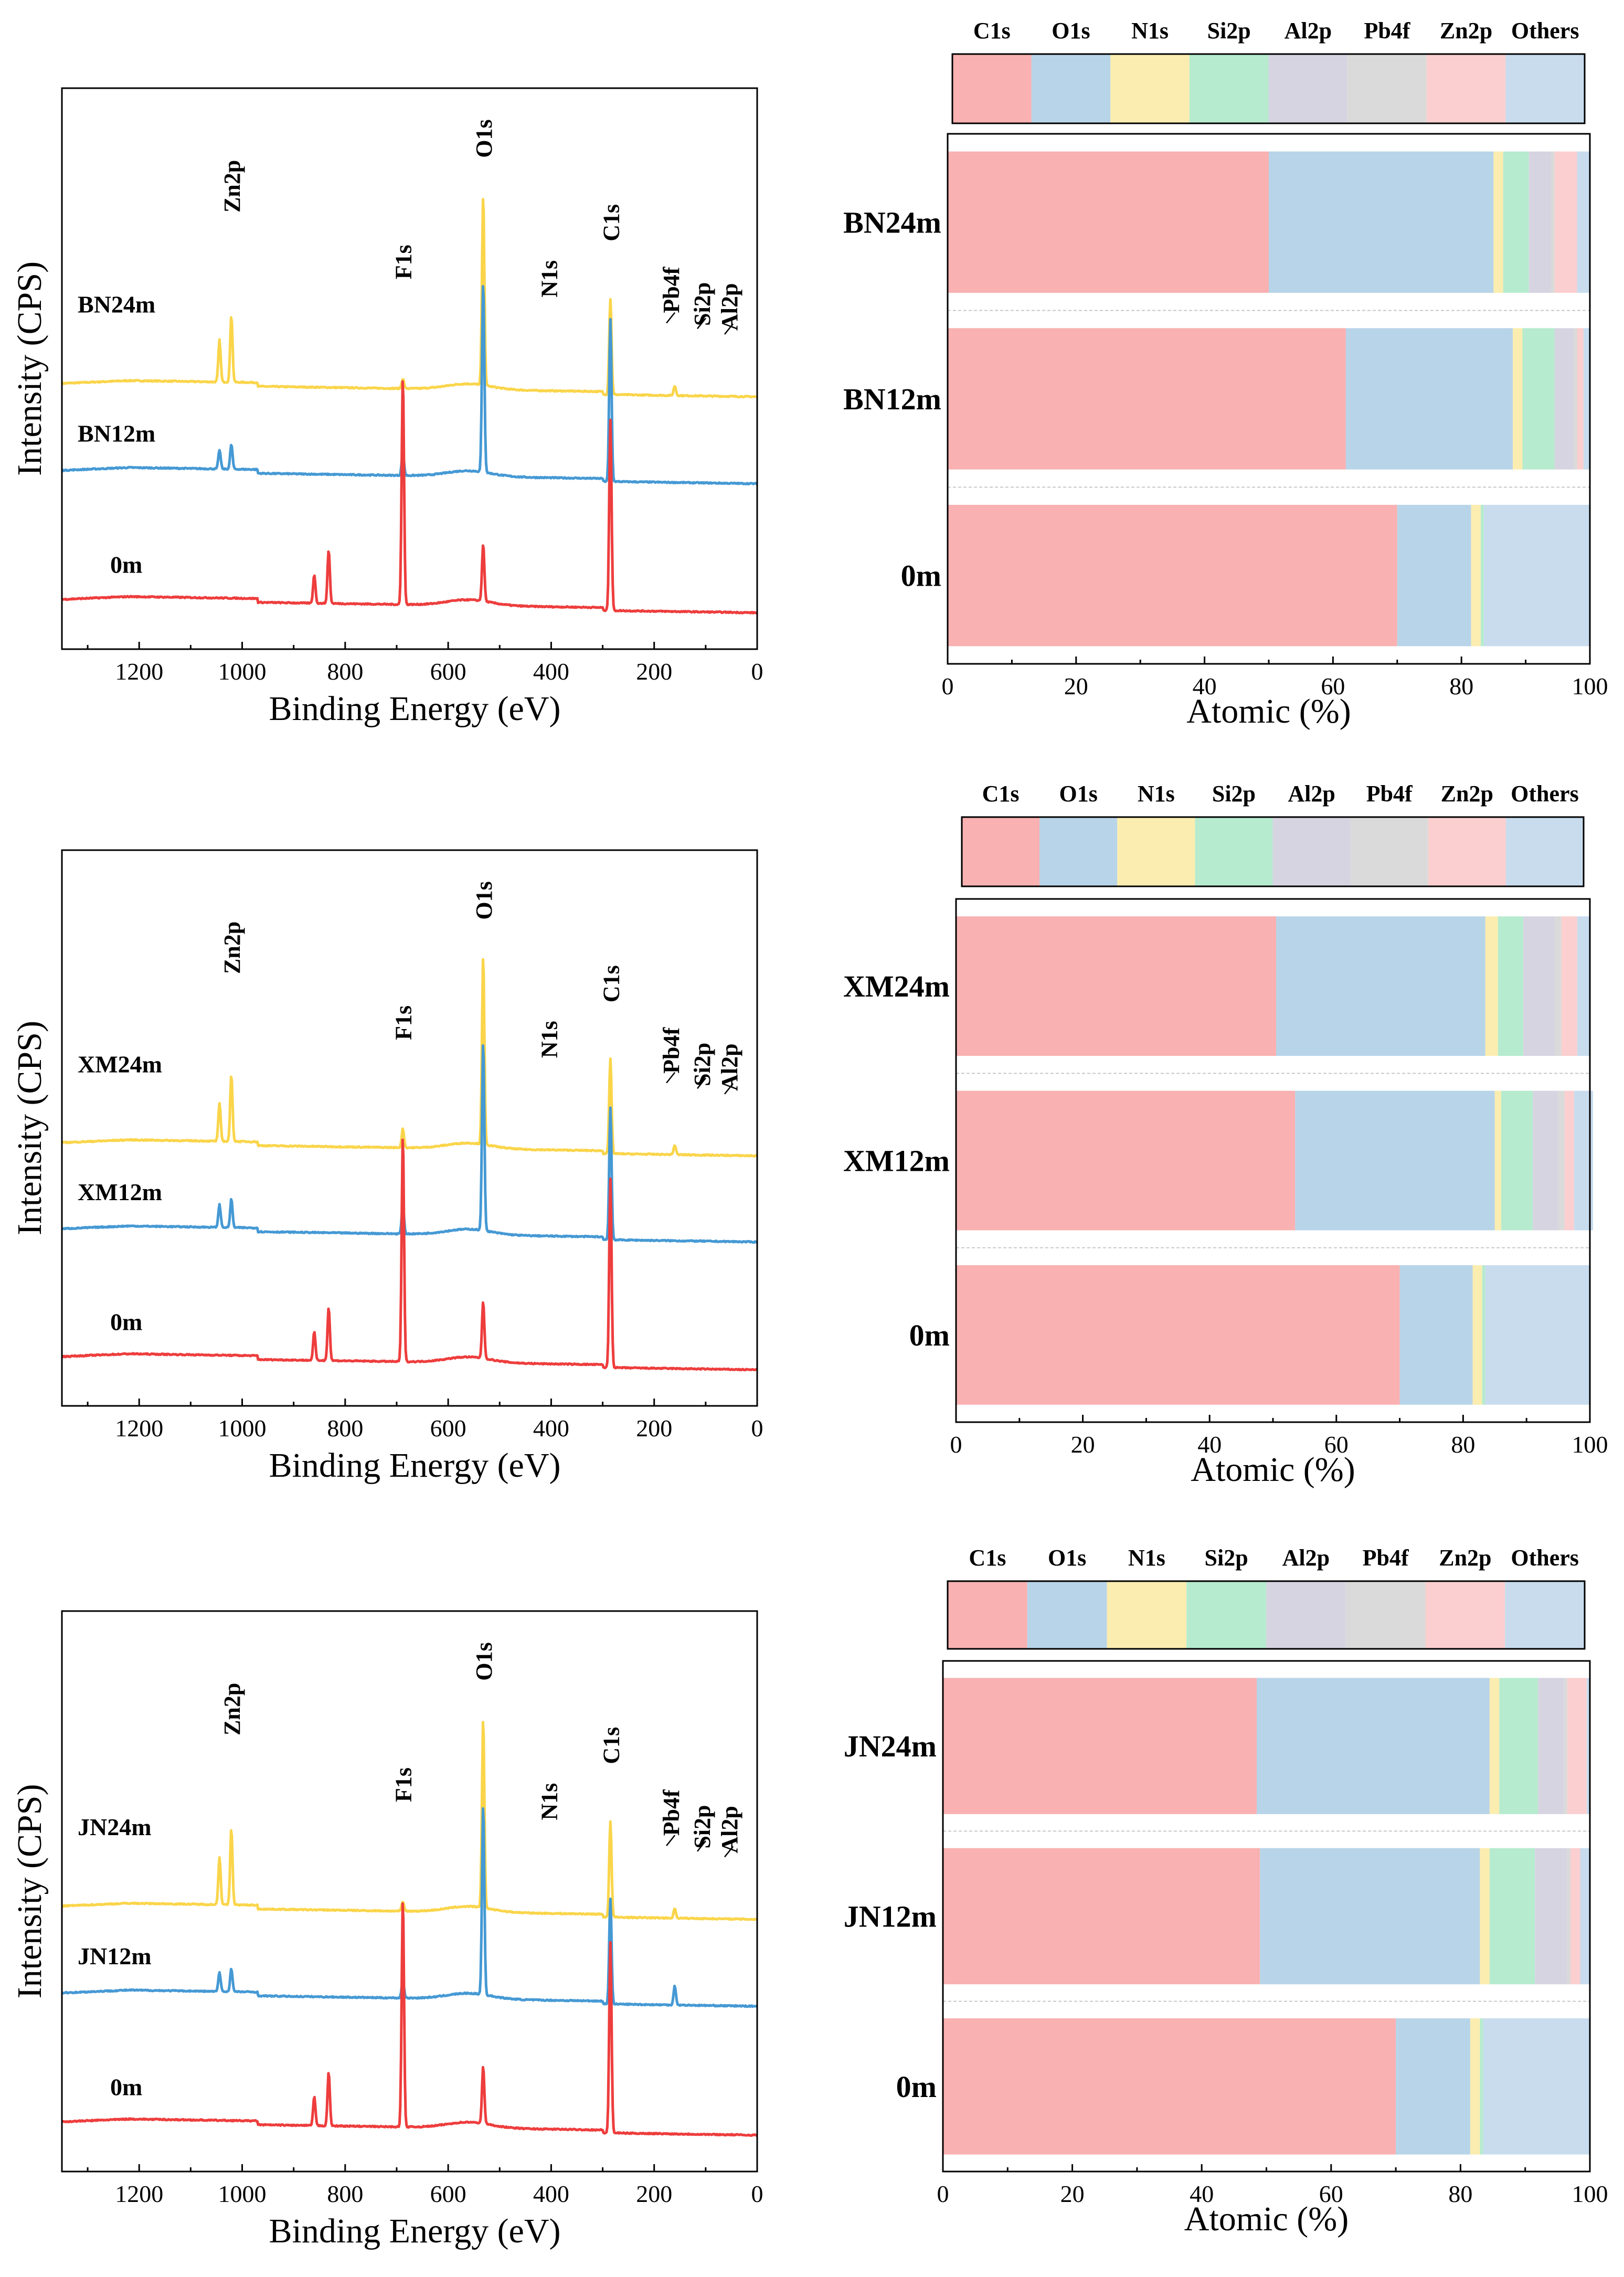  I want to click on category-label: JN24m, so click(890, 1746).